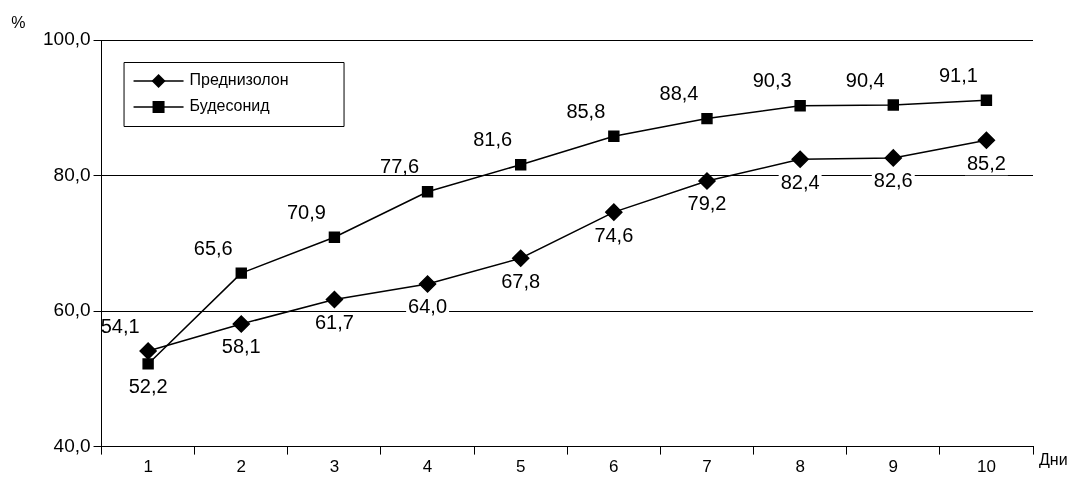 Image resolution: width=1083 pixels, height=481 pixels. I want to click on y-tick-label: 80,0, so click(72, 174).